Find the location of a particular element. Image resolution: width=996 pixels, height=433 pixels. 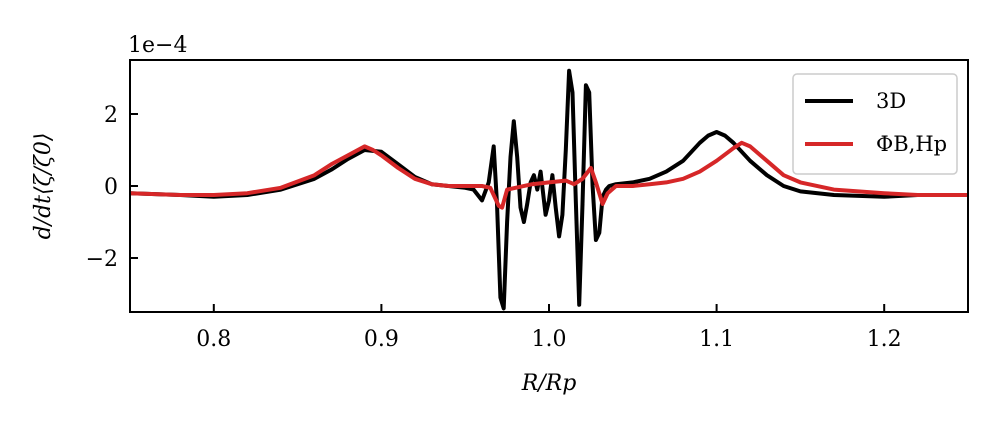

legend: 3D ΦB,Hp is located at coordinates (875, 124).